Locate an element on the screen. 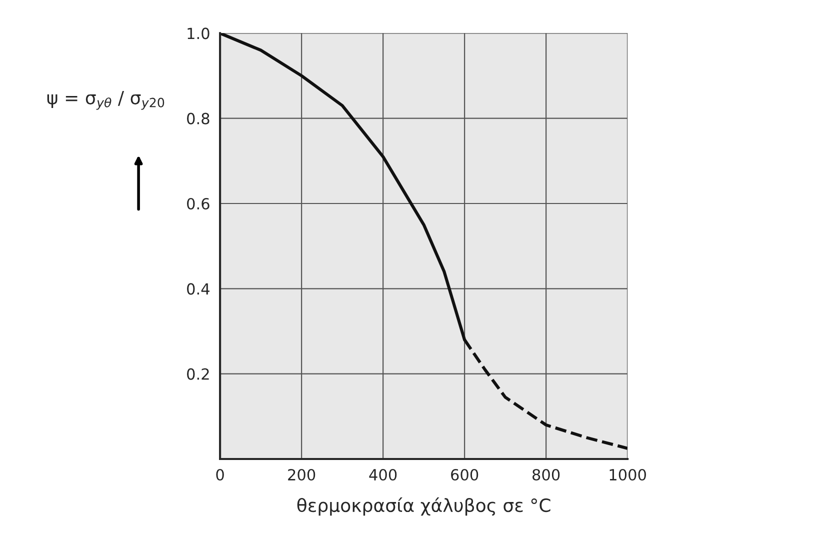 Image resolution: width=815 pixels, height=553 pixels. y-tick-label: 0.8 is located at coordinates (198, 118).